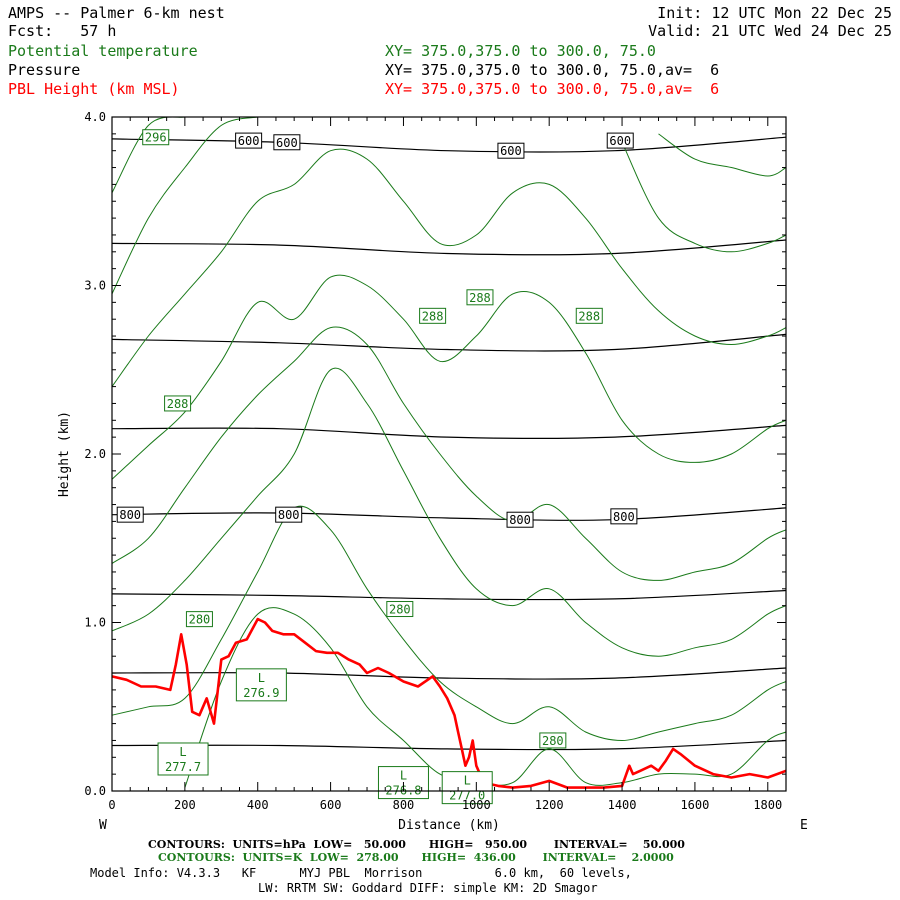 This screenshot has height=900, width=900. I want to click on x-tick-label: 600, so click(331, 805).